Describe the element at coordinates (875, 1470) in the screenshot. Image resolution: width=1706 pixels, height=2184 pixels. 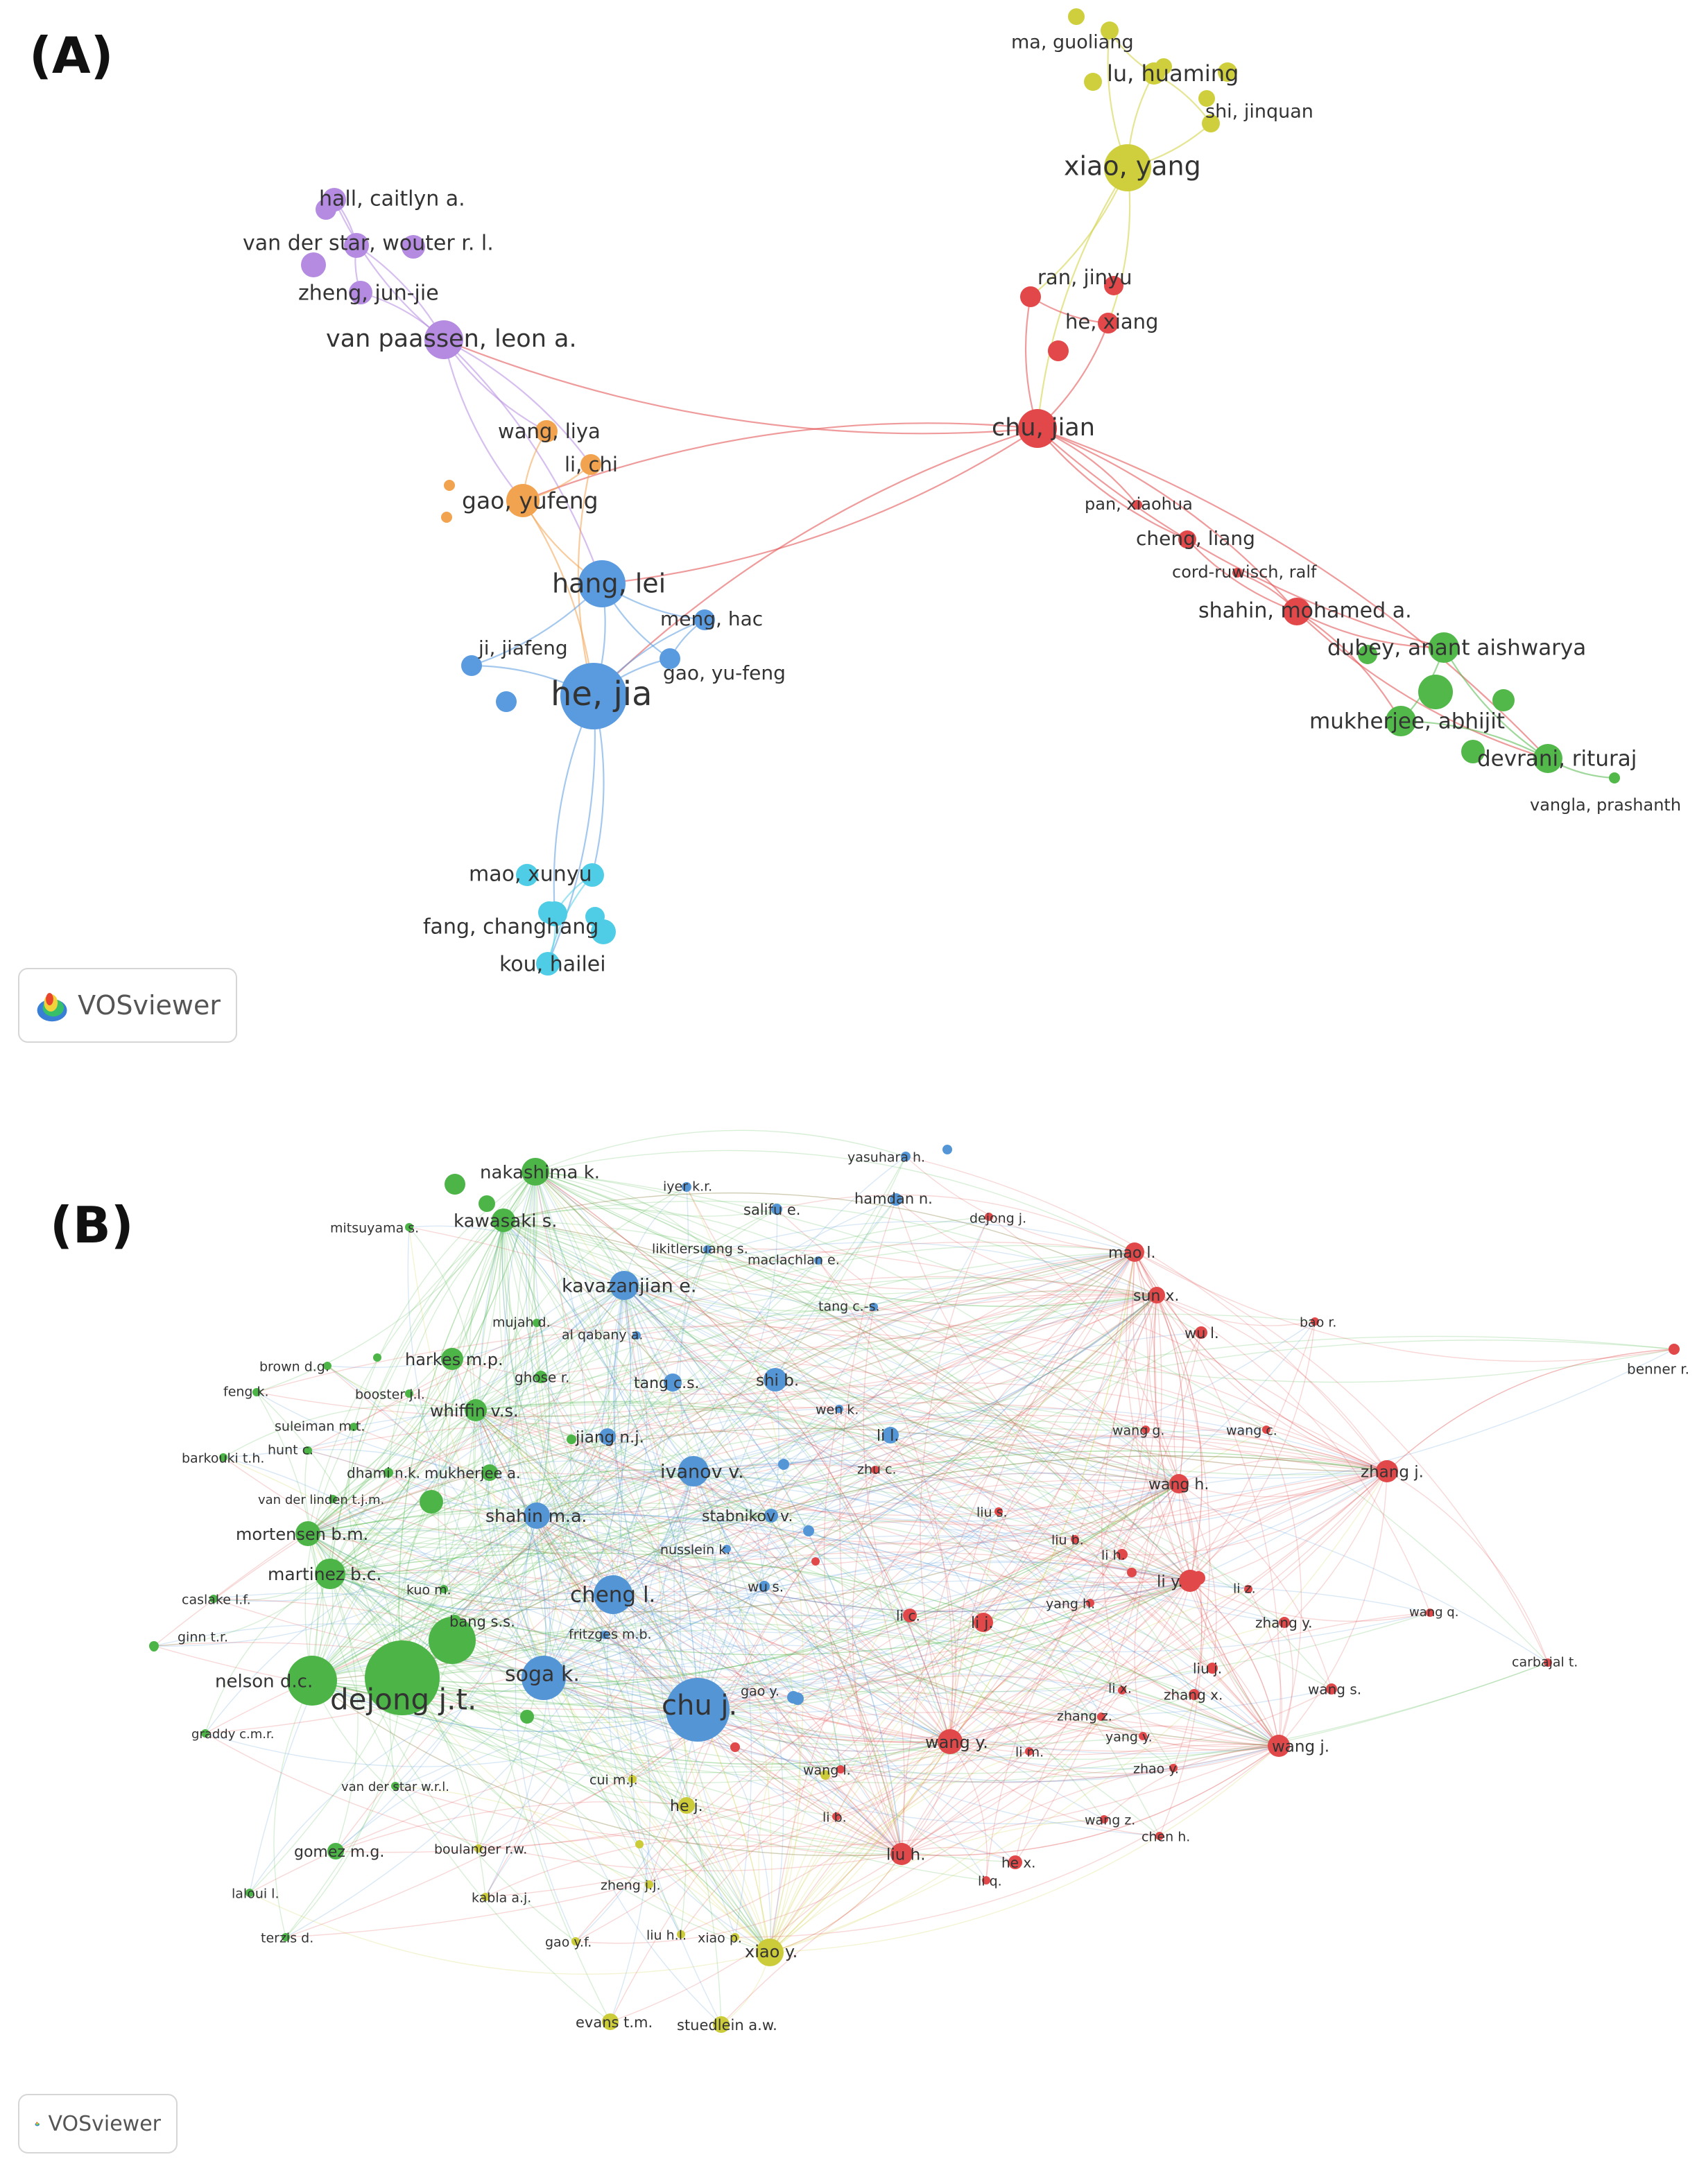
I see `node-zhu-c` at that location.